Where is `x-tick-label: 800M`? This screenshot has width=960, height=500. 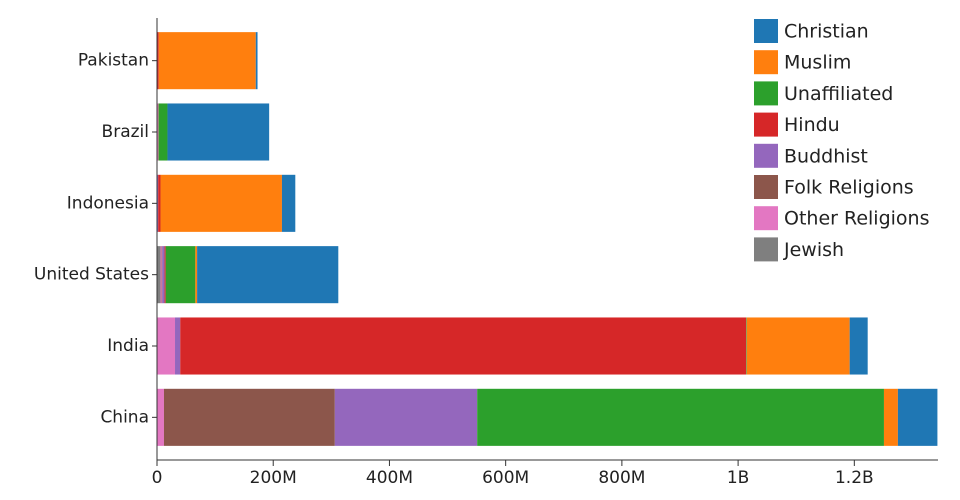
x-tick-label: 800M is located at coordinates (621, 478).